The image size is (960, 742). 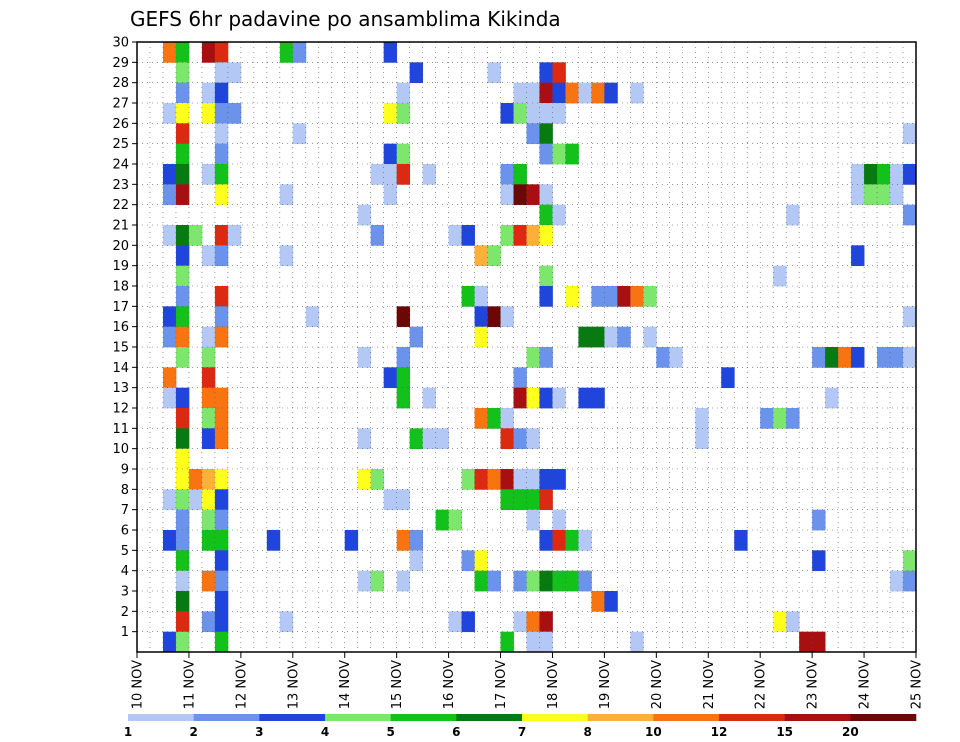 What do you see at coordinates (709, 684) in the screenshot?
I see `x-tick-label: 21 NOV` at bounding box center [709, 684].